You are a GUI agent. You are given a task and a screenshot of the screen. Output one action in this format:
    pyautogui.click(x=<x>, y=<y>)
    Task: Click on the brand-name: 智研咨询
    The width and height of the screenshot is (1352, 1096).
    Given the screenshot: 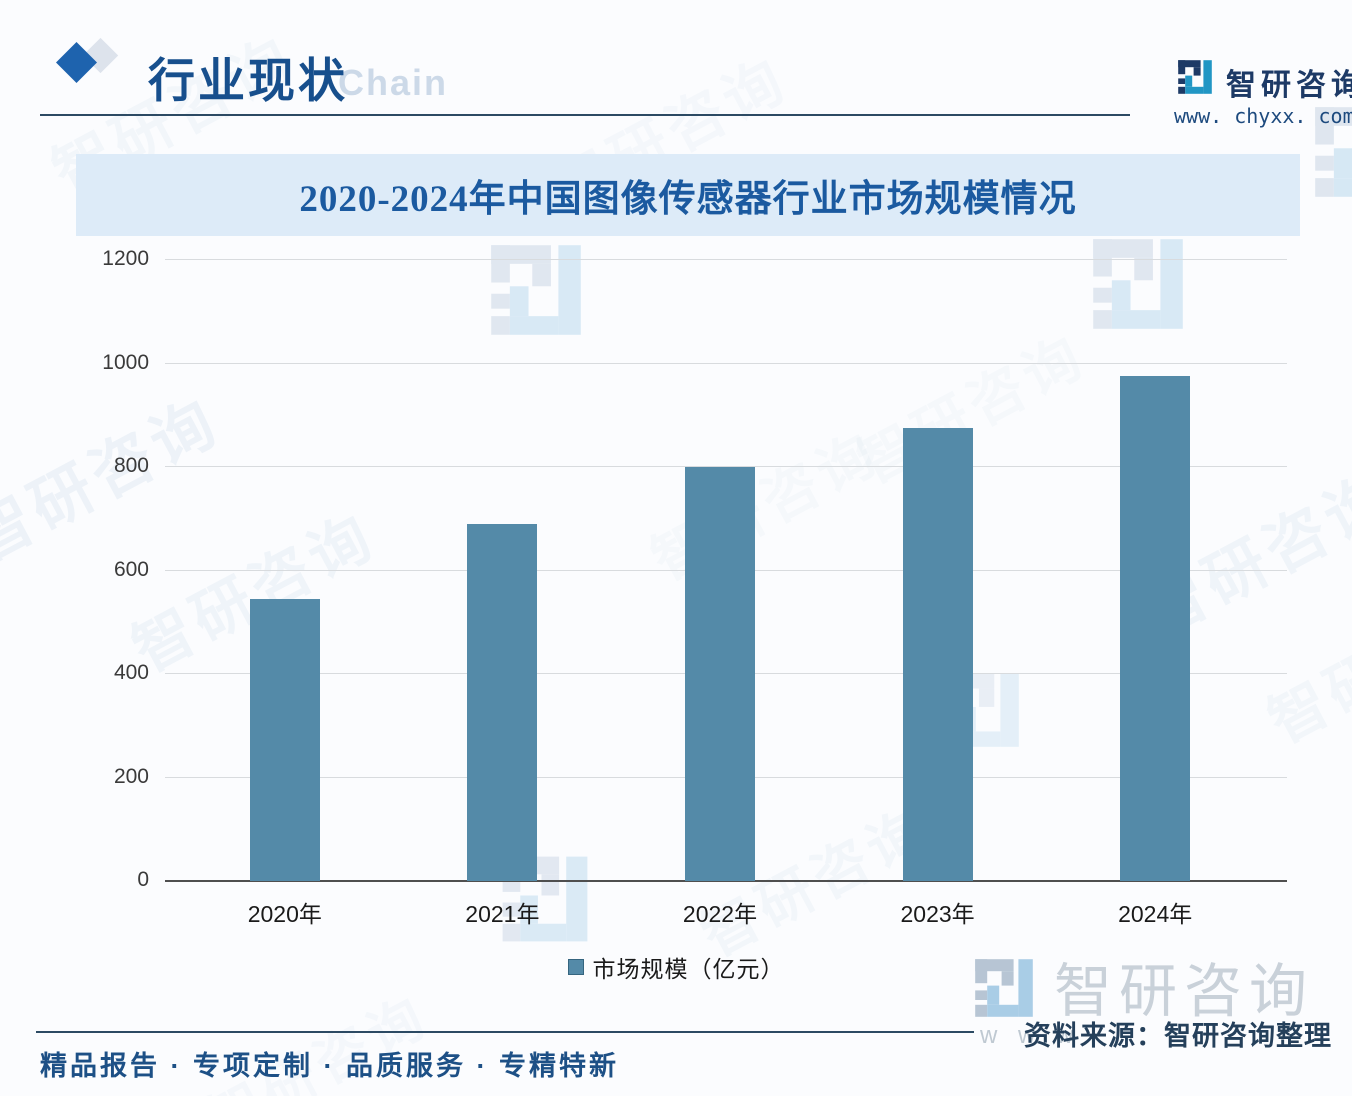 What is the action you would take?
    pyautogui.click(x=1289, y=85)
    